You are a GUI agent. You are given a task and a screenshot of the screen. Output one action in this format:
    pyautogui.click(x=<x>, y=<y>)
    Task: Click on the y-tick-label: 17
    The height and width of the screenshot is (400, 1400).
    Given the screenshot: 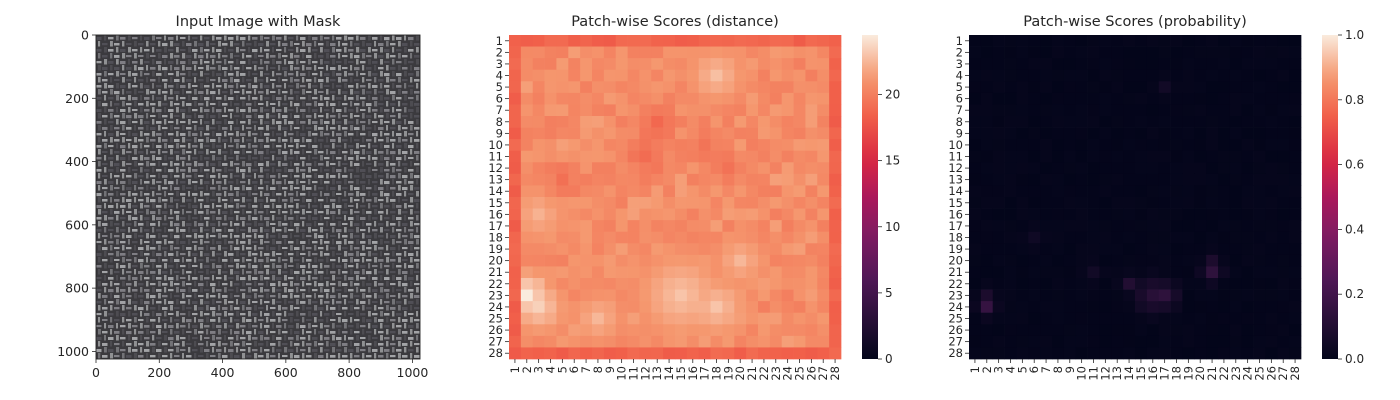 What is the action you would take?
    pyautogui.click(x=495, y=226)
    